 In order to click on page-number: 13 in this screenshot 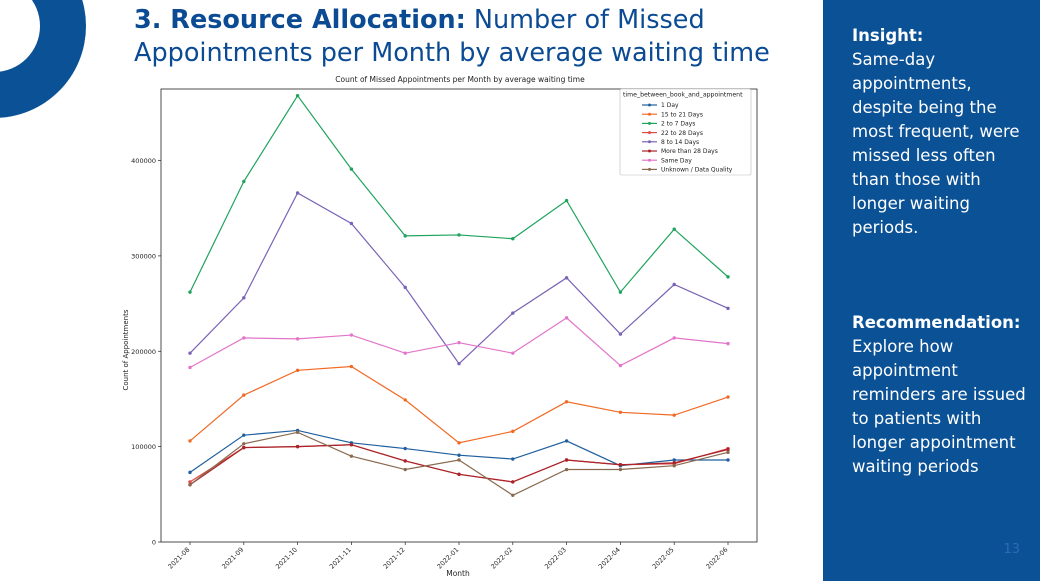, I will do `click(1011, 549)`.